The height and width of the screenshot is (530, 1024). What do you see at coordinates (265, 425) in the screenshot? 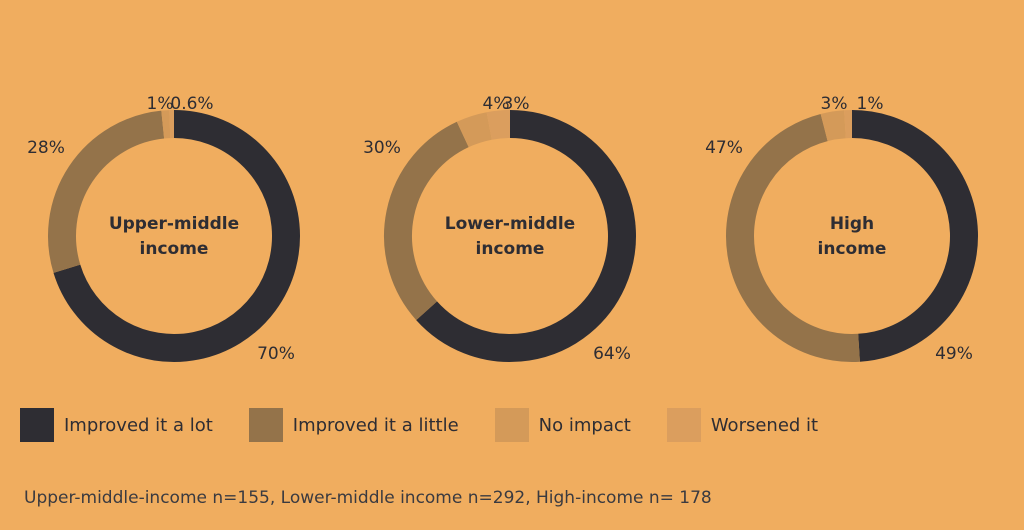
I see `legend-swatch-improved-a-little` at bounding box center [265, 425].